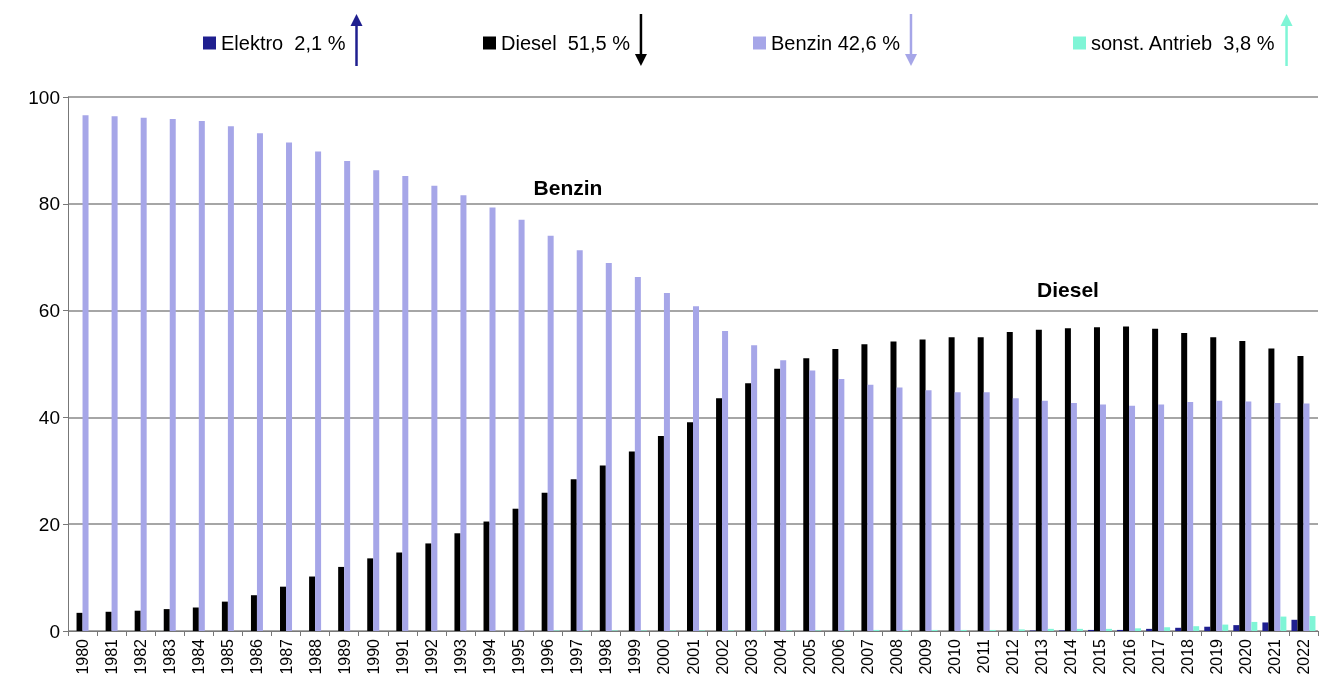  I want to click on x-tick-label: 2012, so click(1013, 656).